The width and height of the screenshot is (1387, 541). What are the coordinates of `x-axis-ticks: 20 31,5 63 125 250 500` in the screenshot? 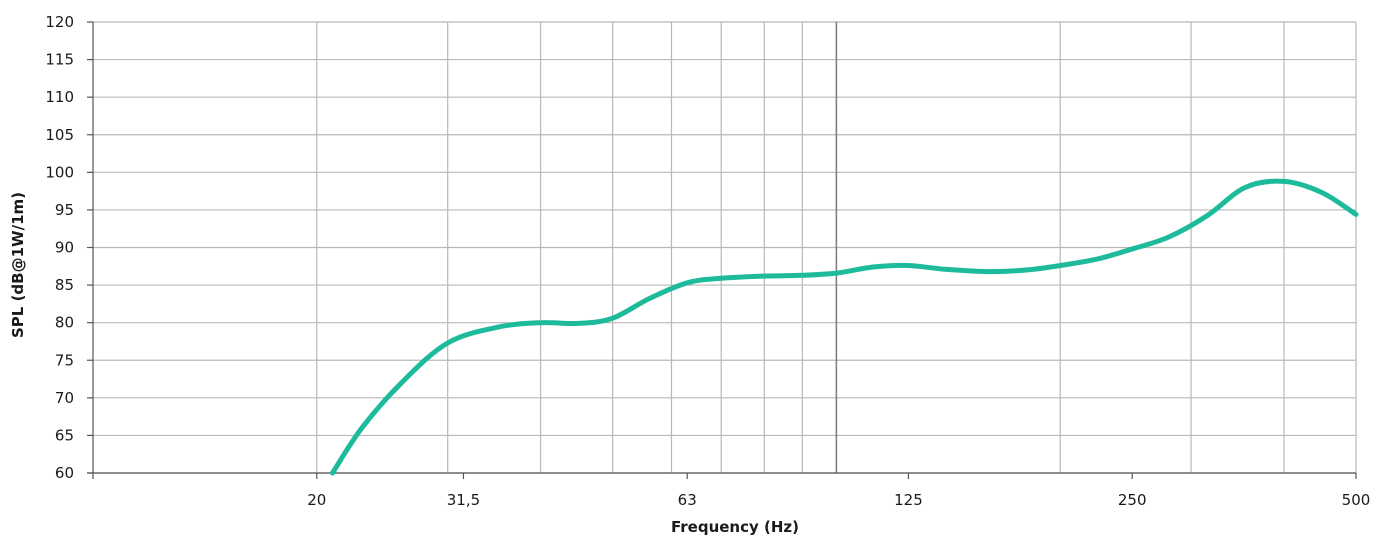 It's located at (838, 491).